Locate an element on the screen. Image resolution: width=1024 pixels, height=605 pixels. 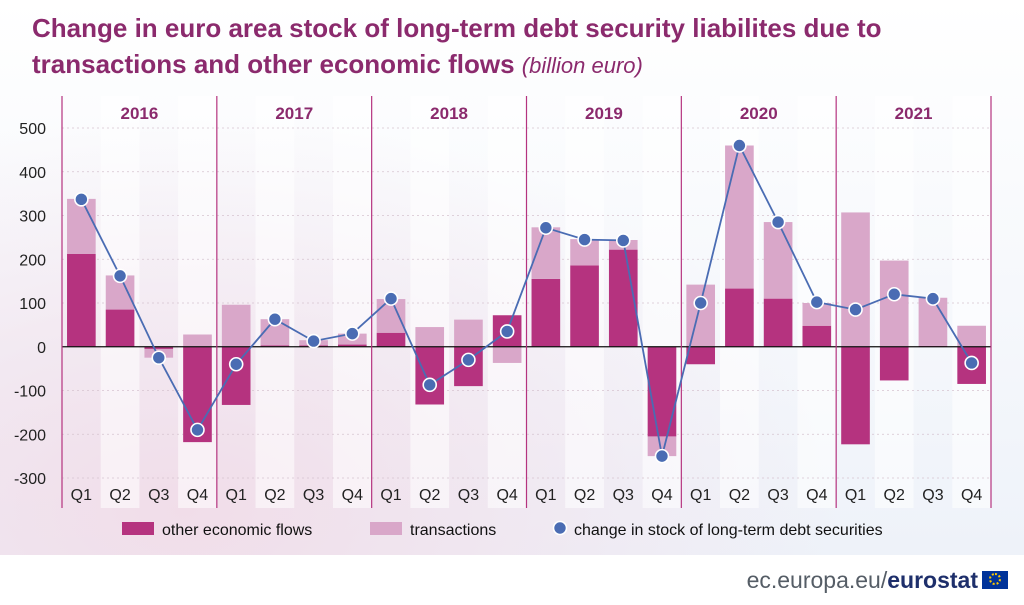
y-tick-labels: -300 -200 -100 0 100 200 300 400 500 is located at coordinates (30, 304).